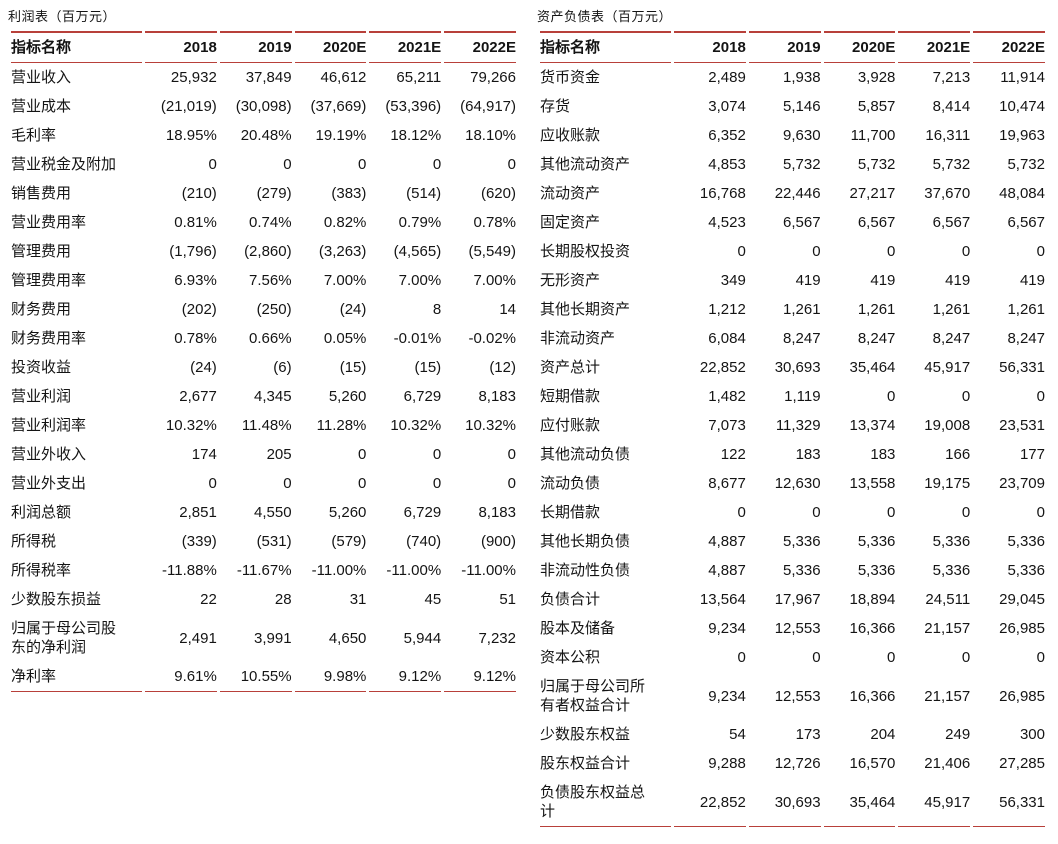  I want to click on cell-value: (2,860), so click(268, 251).